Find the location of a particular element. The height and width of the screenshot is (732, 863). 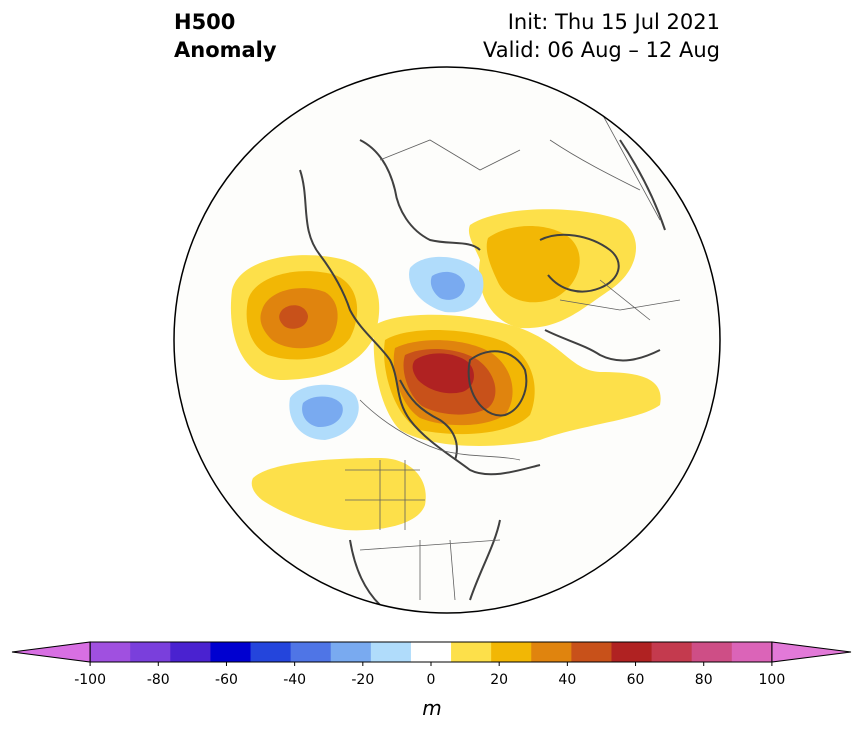

colorbar-tick-label: 100 is located at coordinates (772, 680).